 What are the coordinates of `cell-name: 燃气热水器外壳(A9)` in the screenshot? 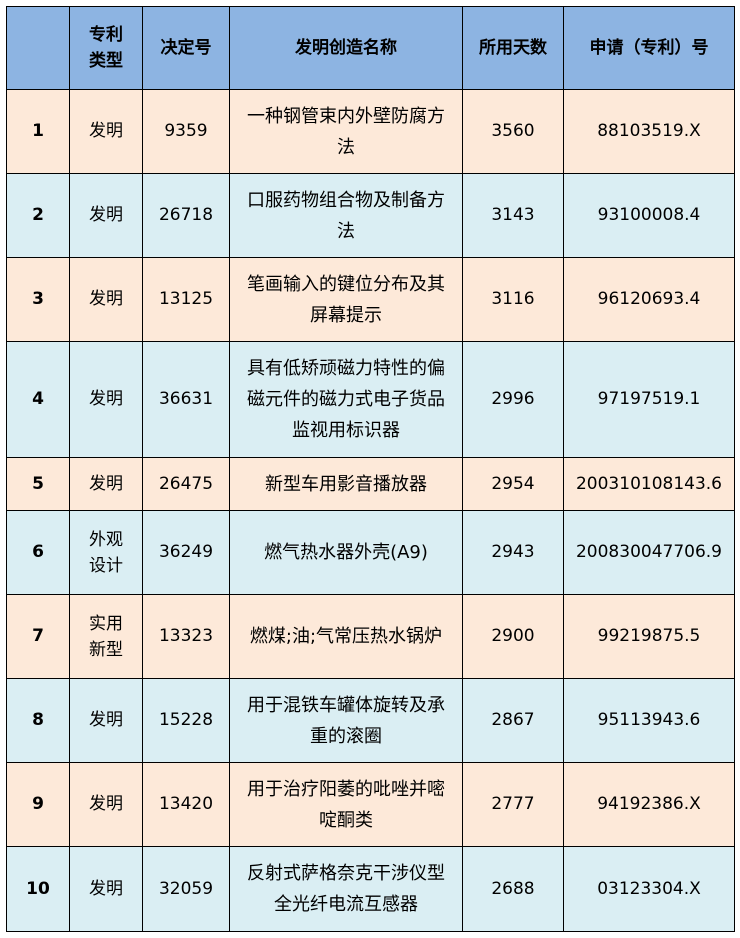 It's located at (346, 552).